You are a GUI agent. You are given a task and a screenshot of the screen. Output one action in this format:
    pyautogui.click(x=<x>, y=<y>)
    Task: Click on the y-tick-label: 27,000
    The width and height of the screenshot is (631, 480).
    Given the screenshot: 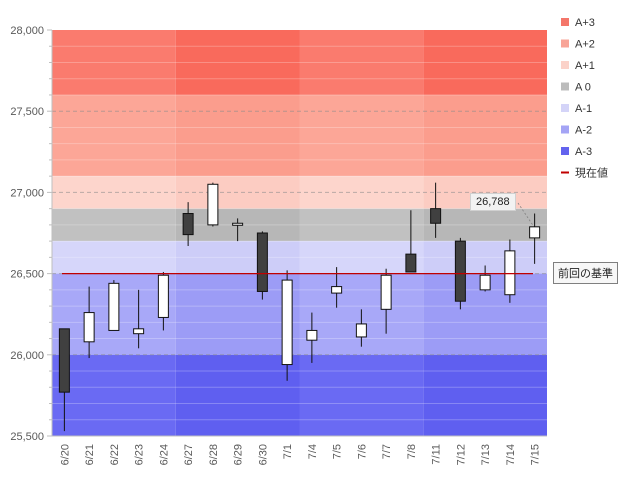 What is the action you would take?
    pyautogui.click(x=27, y=193)
    